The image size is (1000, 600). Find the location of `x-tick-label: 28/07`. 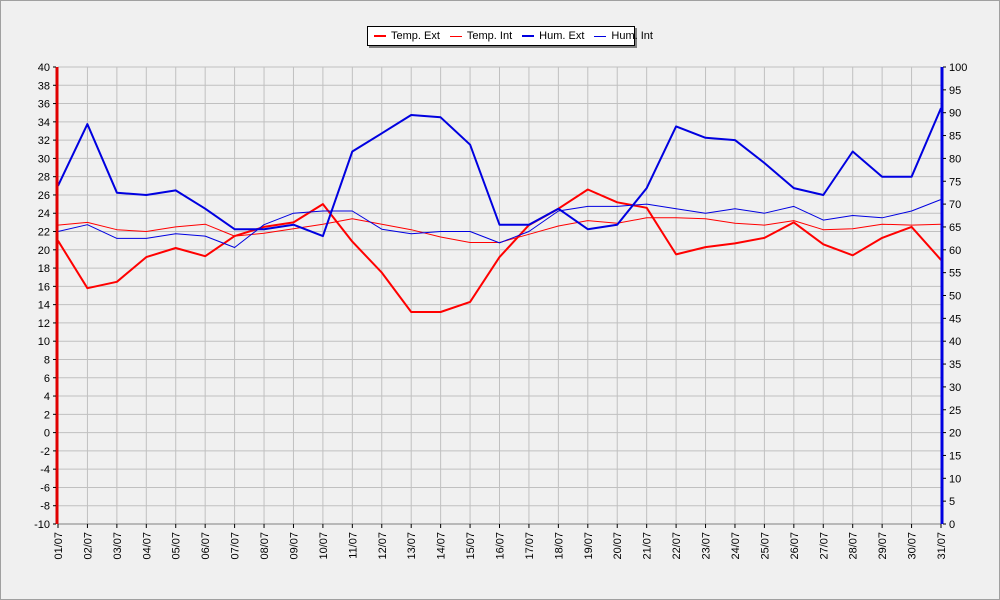

x-tick-label: 28/07 is located at coordinates (854, 546).